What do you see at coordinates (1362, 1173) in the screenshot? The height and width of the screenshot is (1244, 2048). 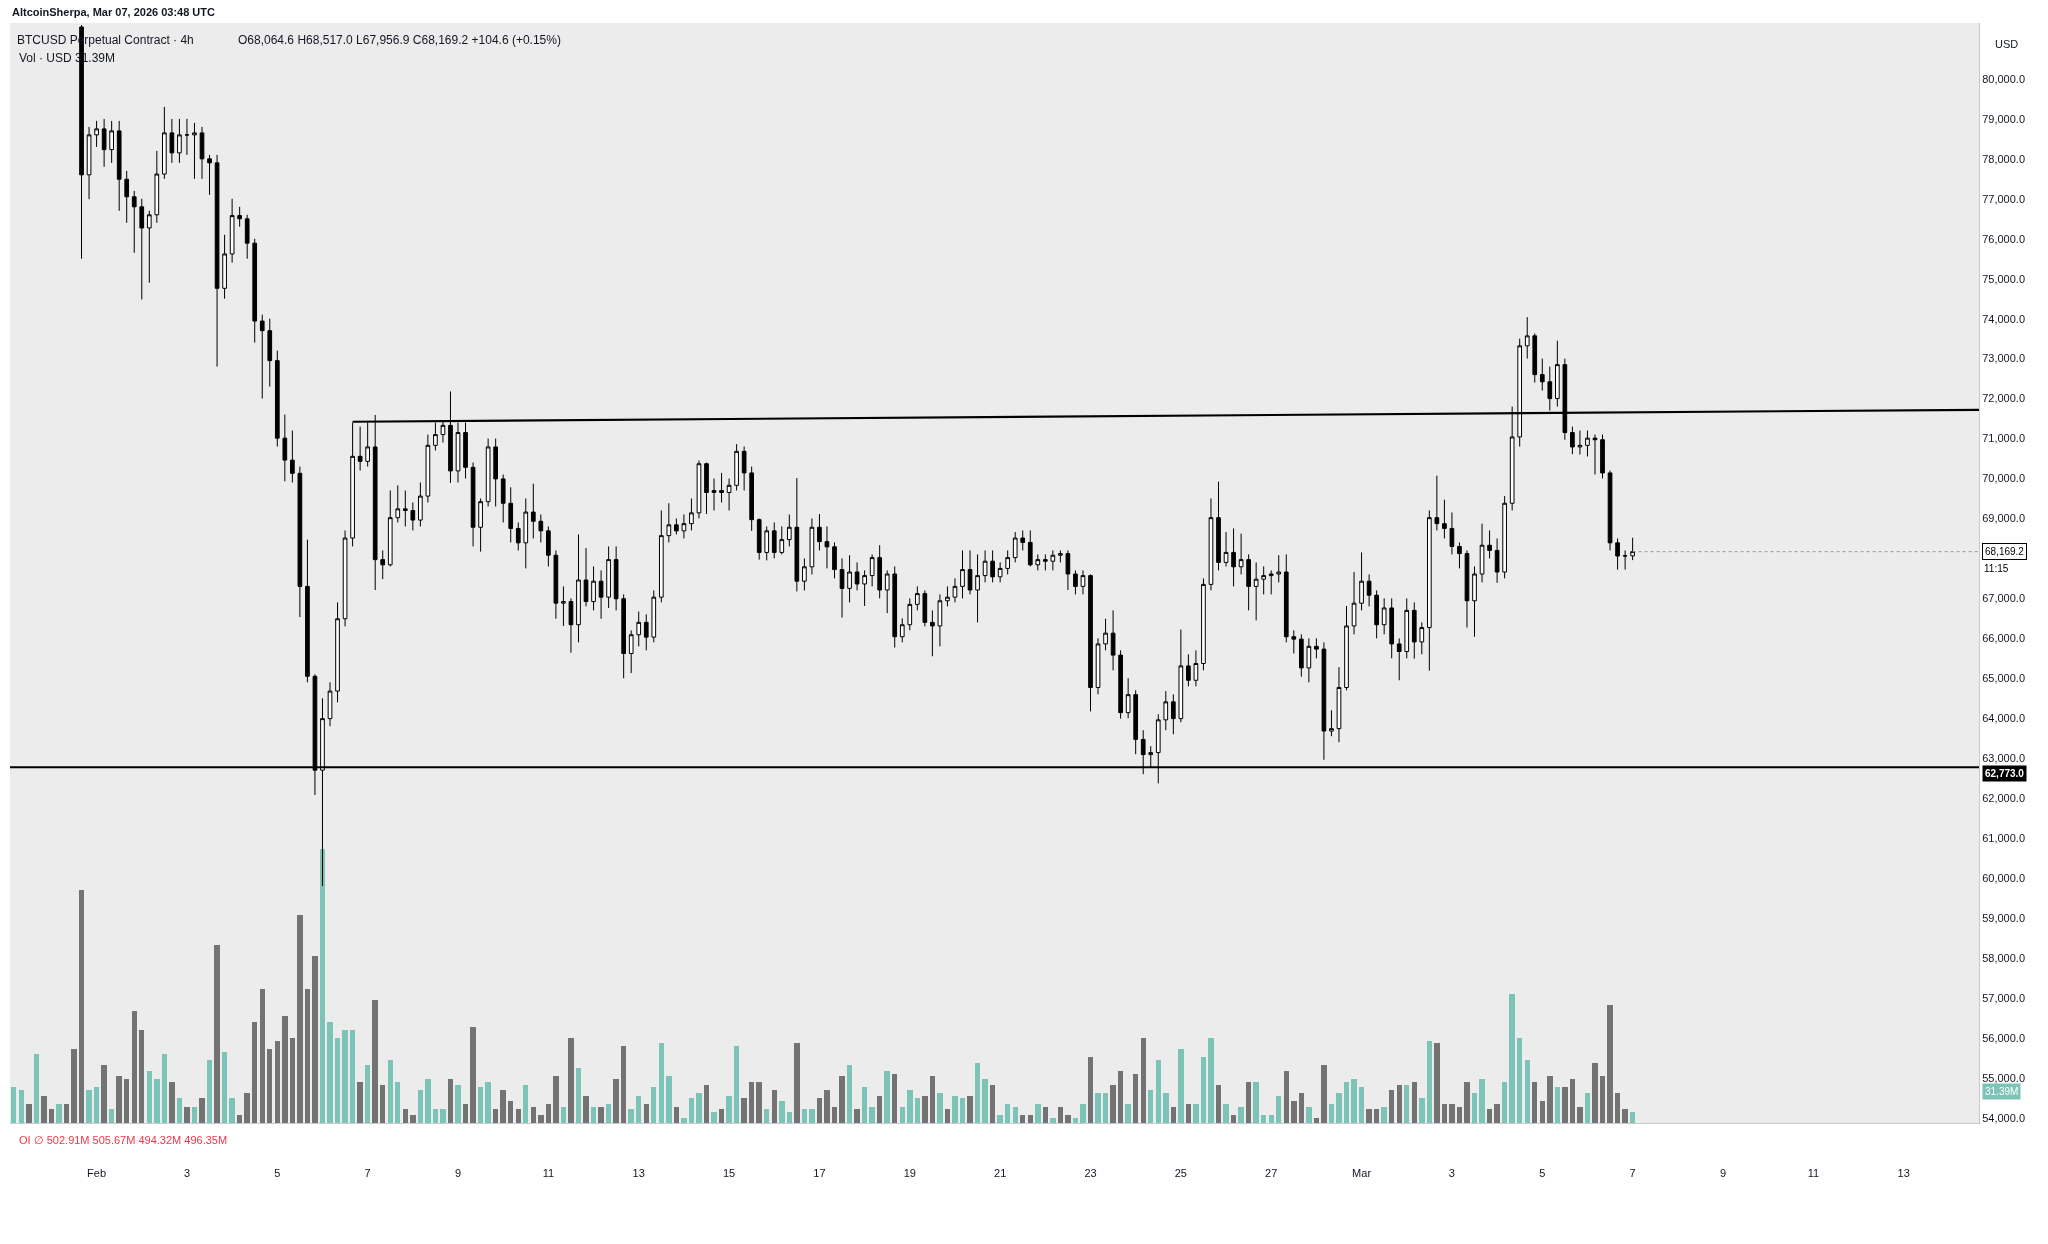 I see `x-tick-label: Mar` at bounding box center [1362, 1173].